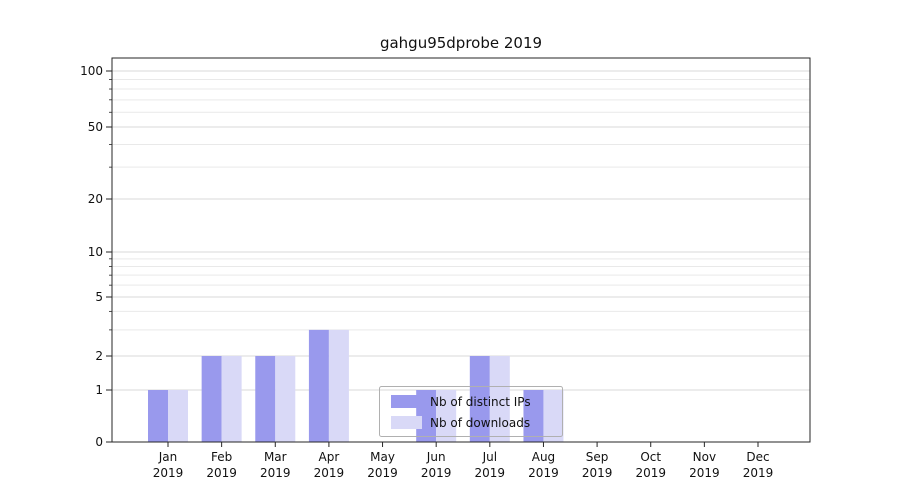 The height and width of the screenshot is (500, 900). I want to click on y-tick-label: 0, so click(99, 442).